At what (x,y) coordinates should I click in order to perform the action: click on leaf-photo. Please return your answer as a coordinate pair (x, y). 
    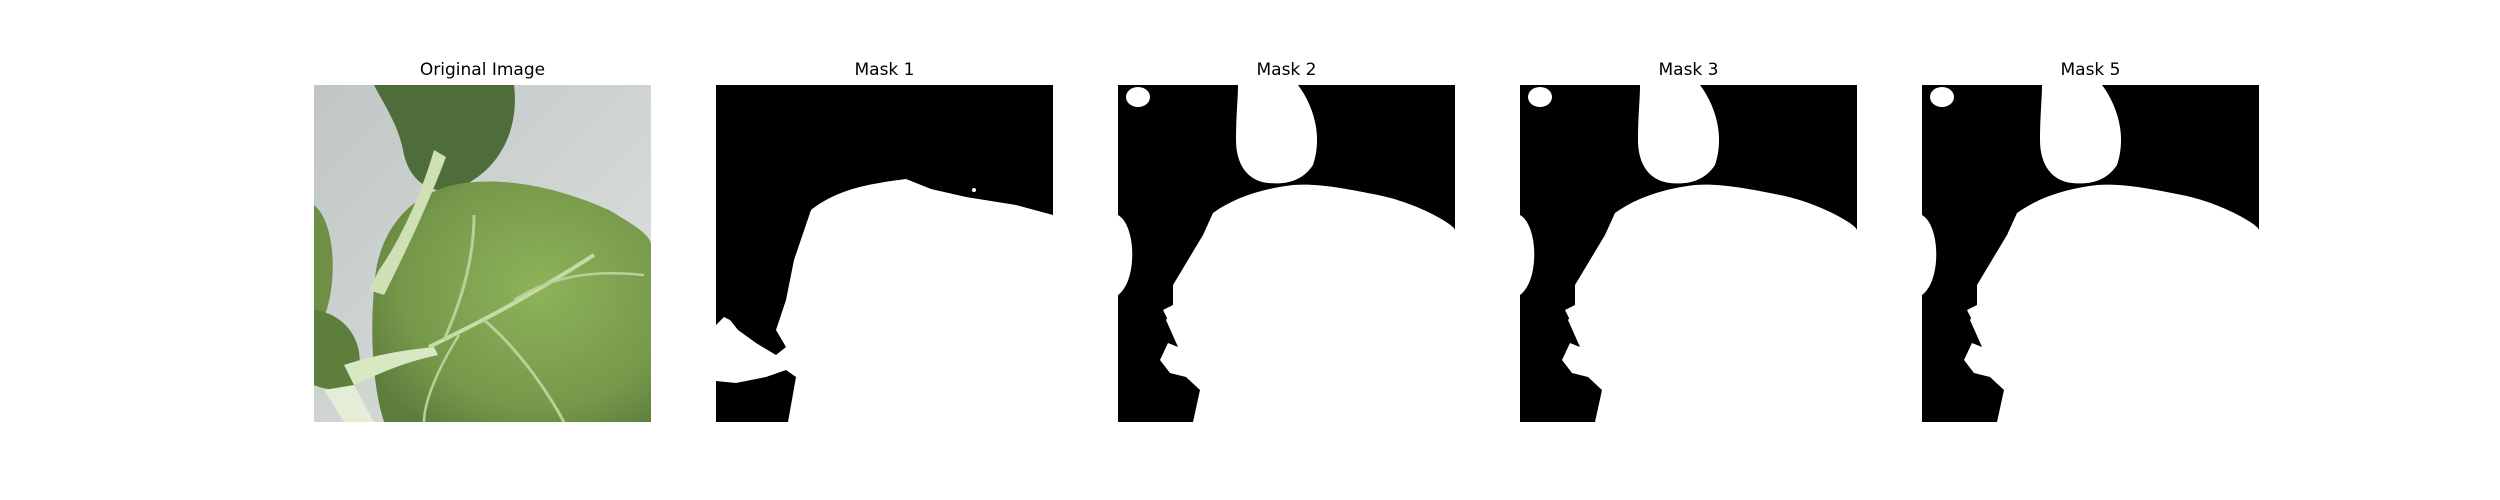
    Looking at the image, I should click on (482, 253).